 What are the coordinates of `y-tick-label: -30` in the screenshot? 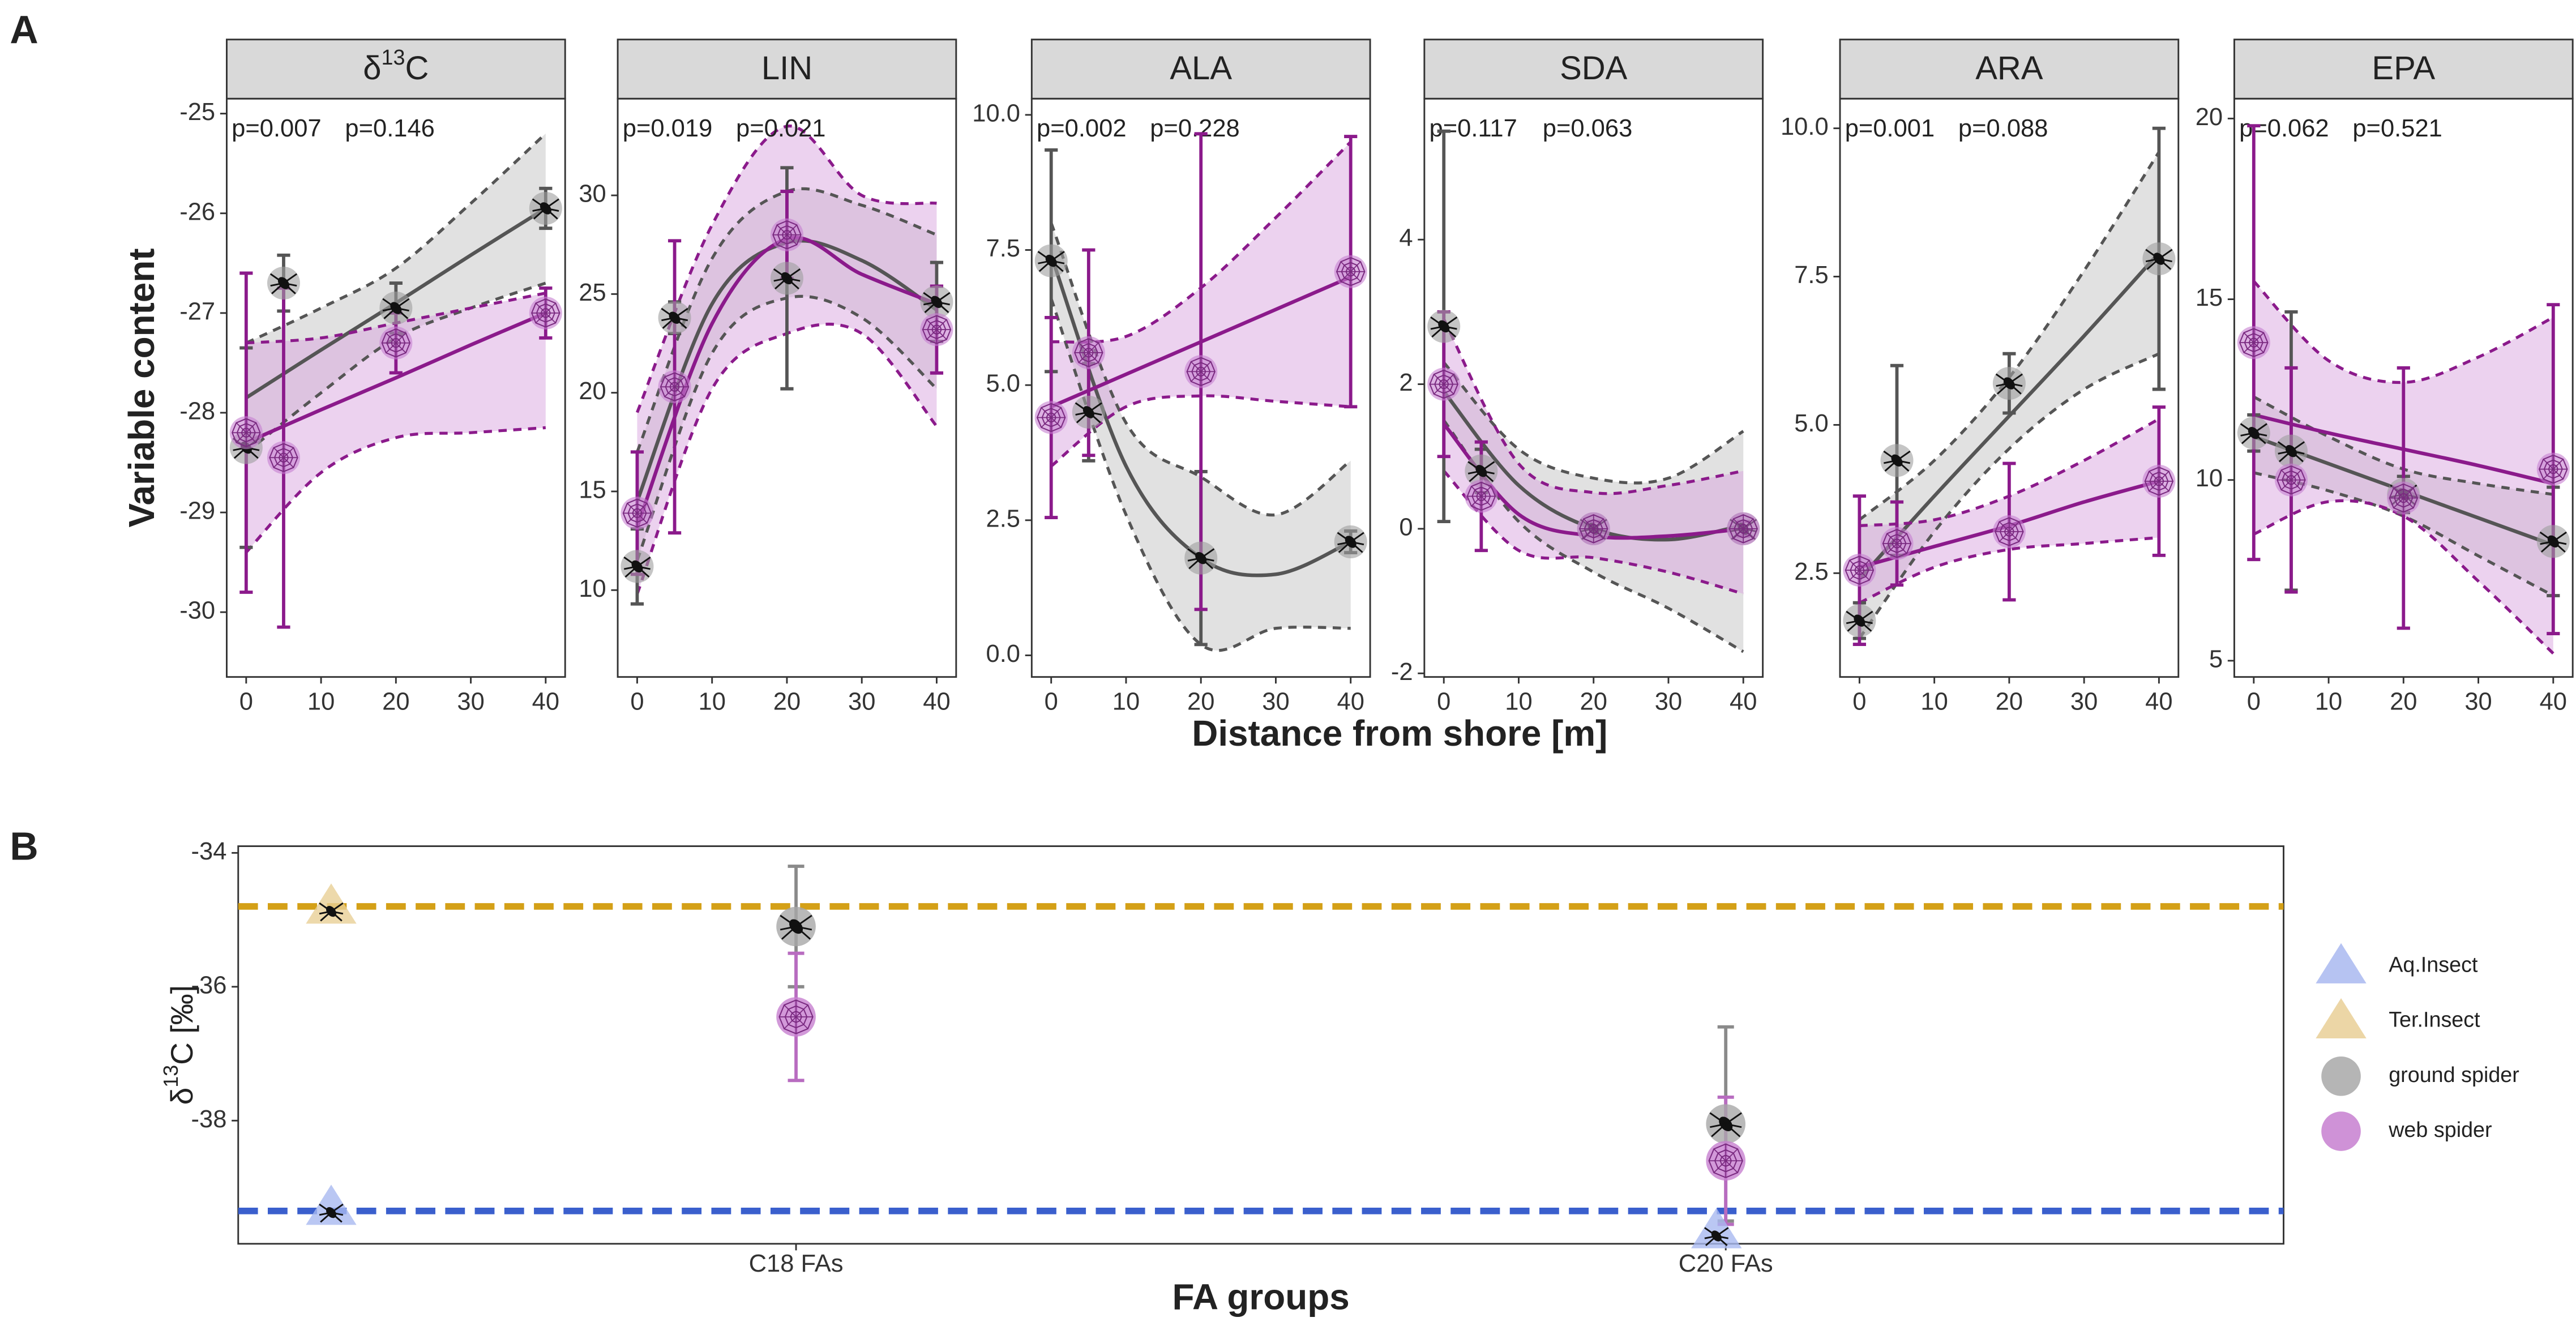 It's located at (197, 610).